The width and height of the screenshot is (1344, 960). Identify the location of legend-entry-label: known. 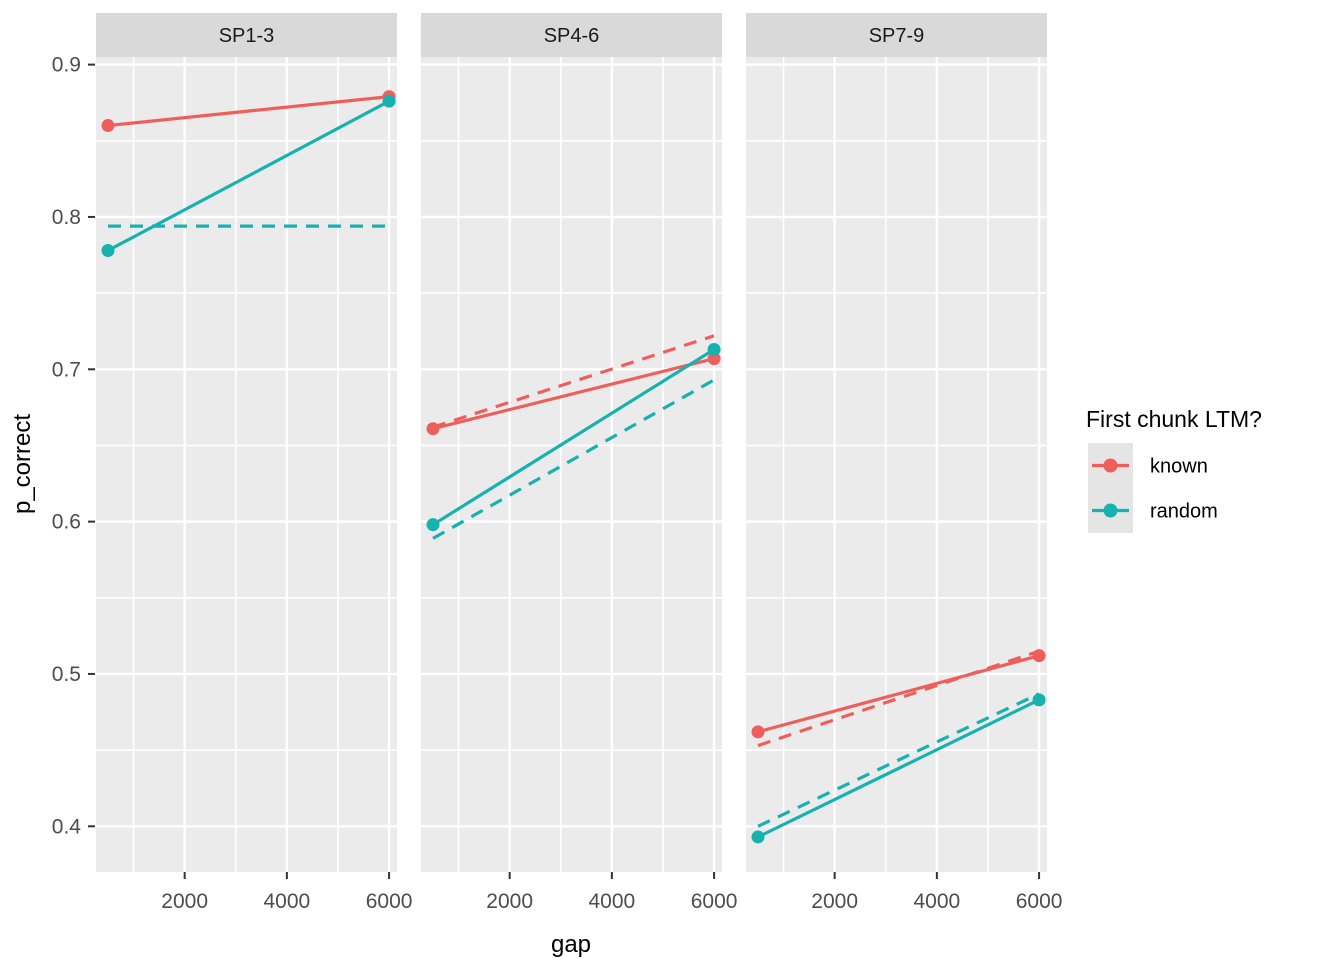
(1179, 467).